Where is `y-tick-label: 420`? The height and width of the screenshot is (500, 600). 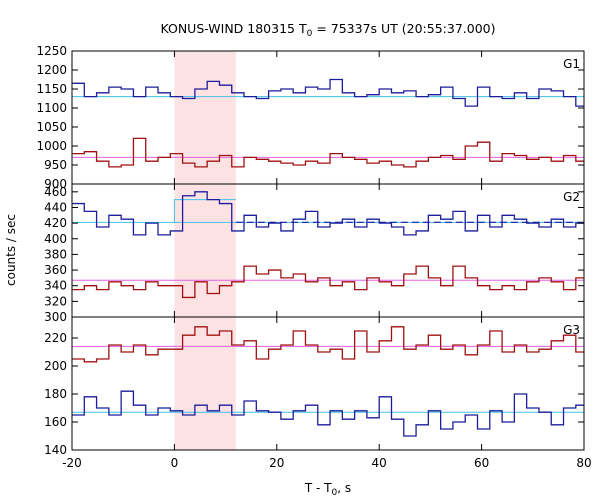 y-tick-label: 420 is located at coordinates (55, 223).